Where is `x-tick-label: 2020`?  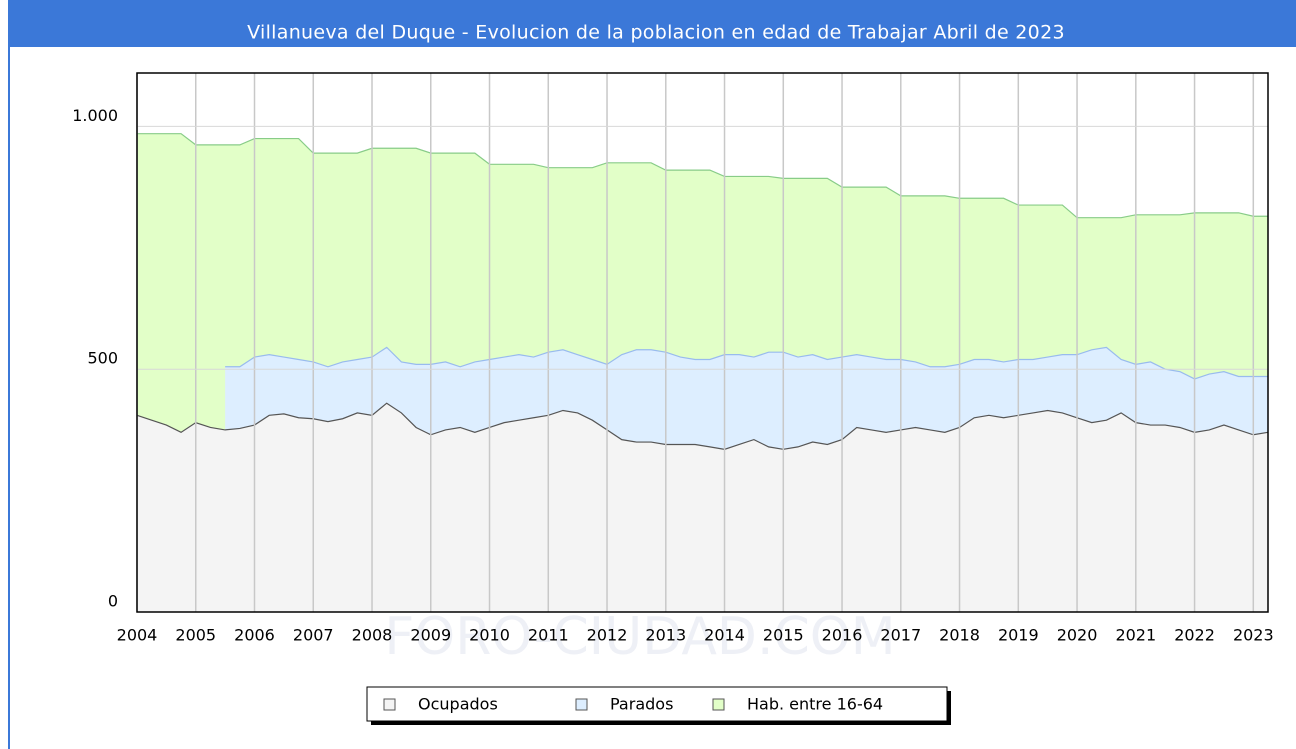 x-tick-label: 2020 is located at coordinates (1077, 635).